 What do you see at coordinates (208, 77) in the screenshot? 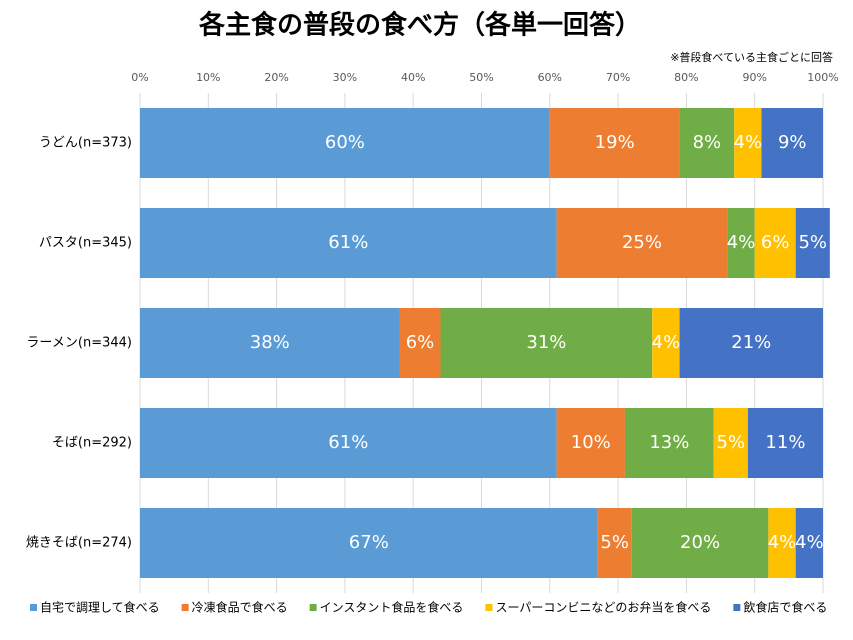
I see `x-tick-label: 10%` at bounding box center [208, 77].